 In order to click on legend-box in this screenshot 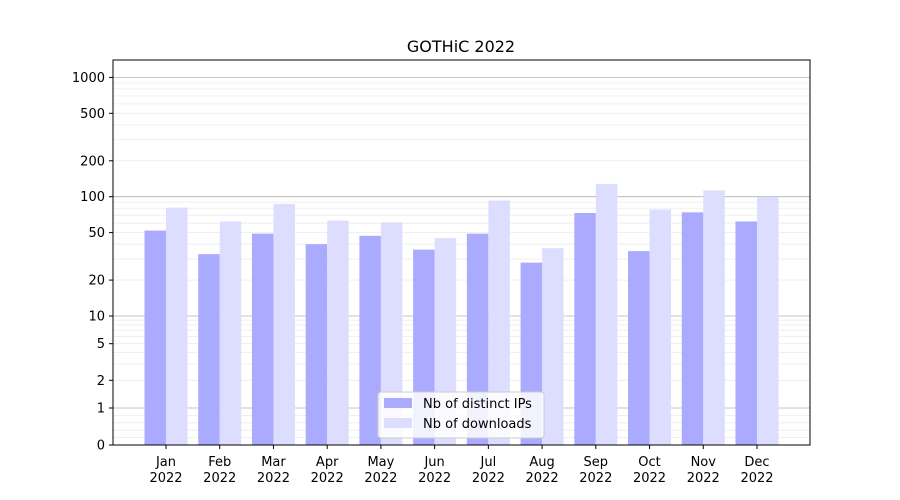, I will do `click(461, 415)`.